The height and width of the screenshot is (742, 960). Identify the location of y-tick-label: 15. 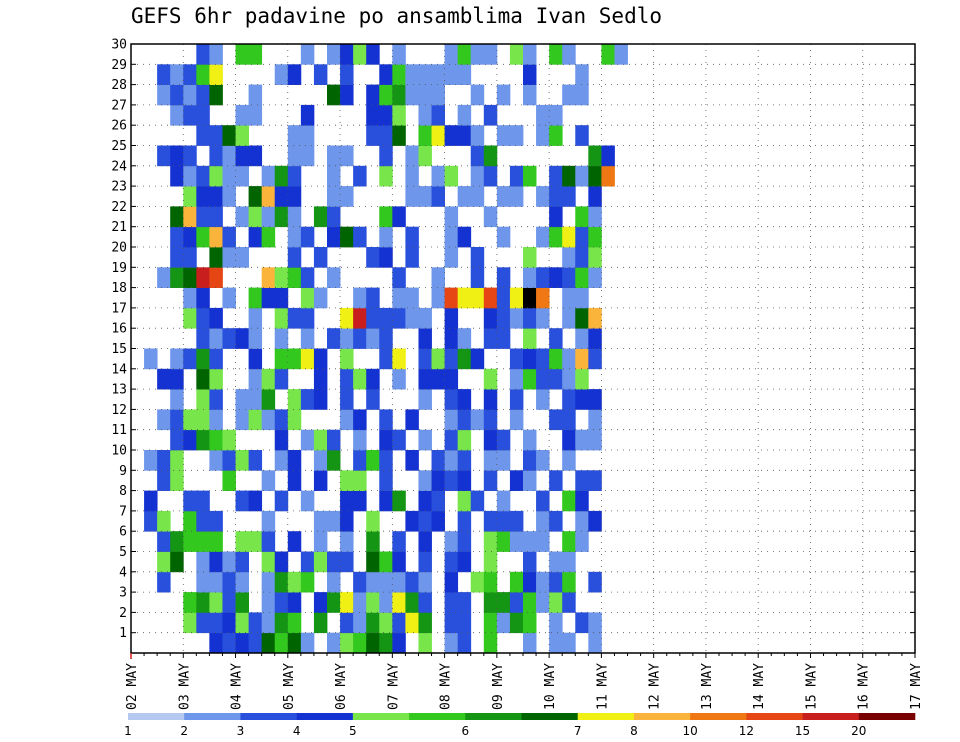
(119, 349).